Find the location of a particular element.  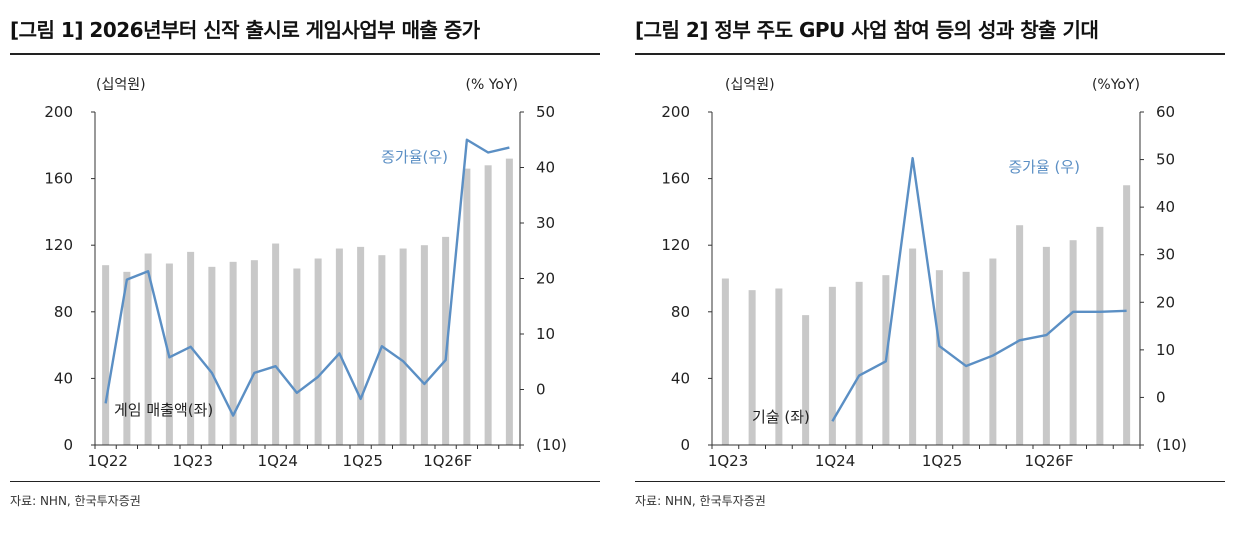

figure-1-top-rule is located at coordinates (305, 54).